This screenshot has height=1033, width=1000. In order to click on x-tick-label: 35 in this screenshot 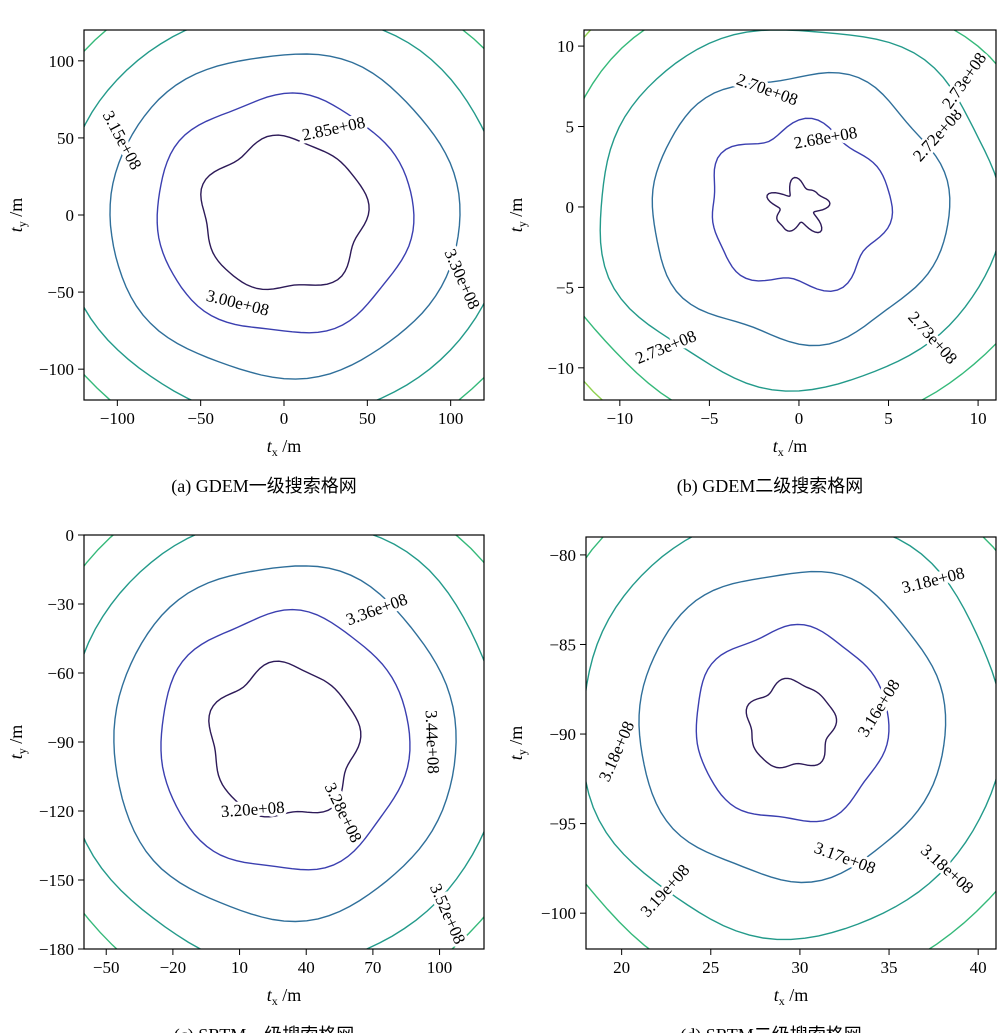, I will do `click(889, 967)`.